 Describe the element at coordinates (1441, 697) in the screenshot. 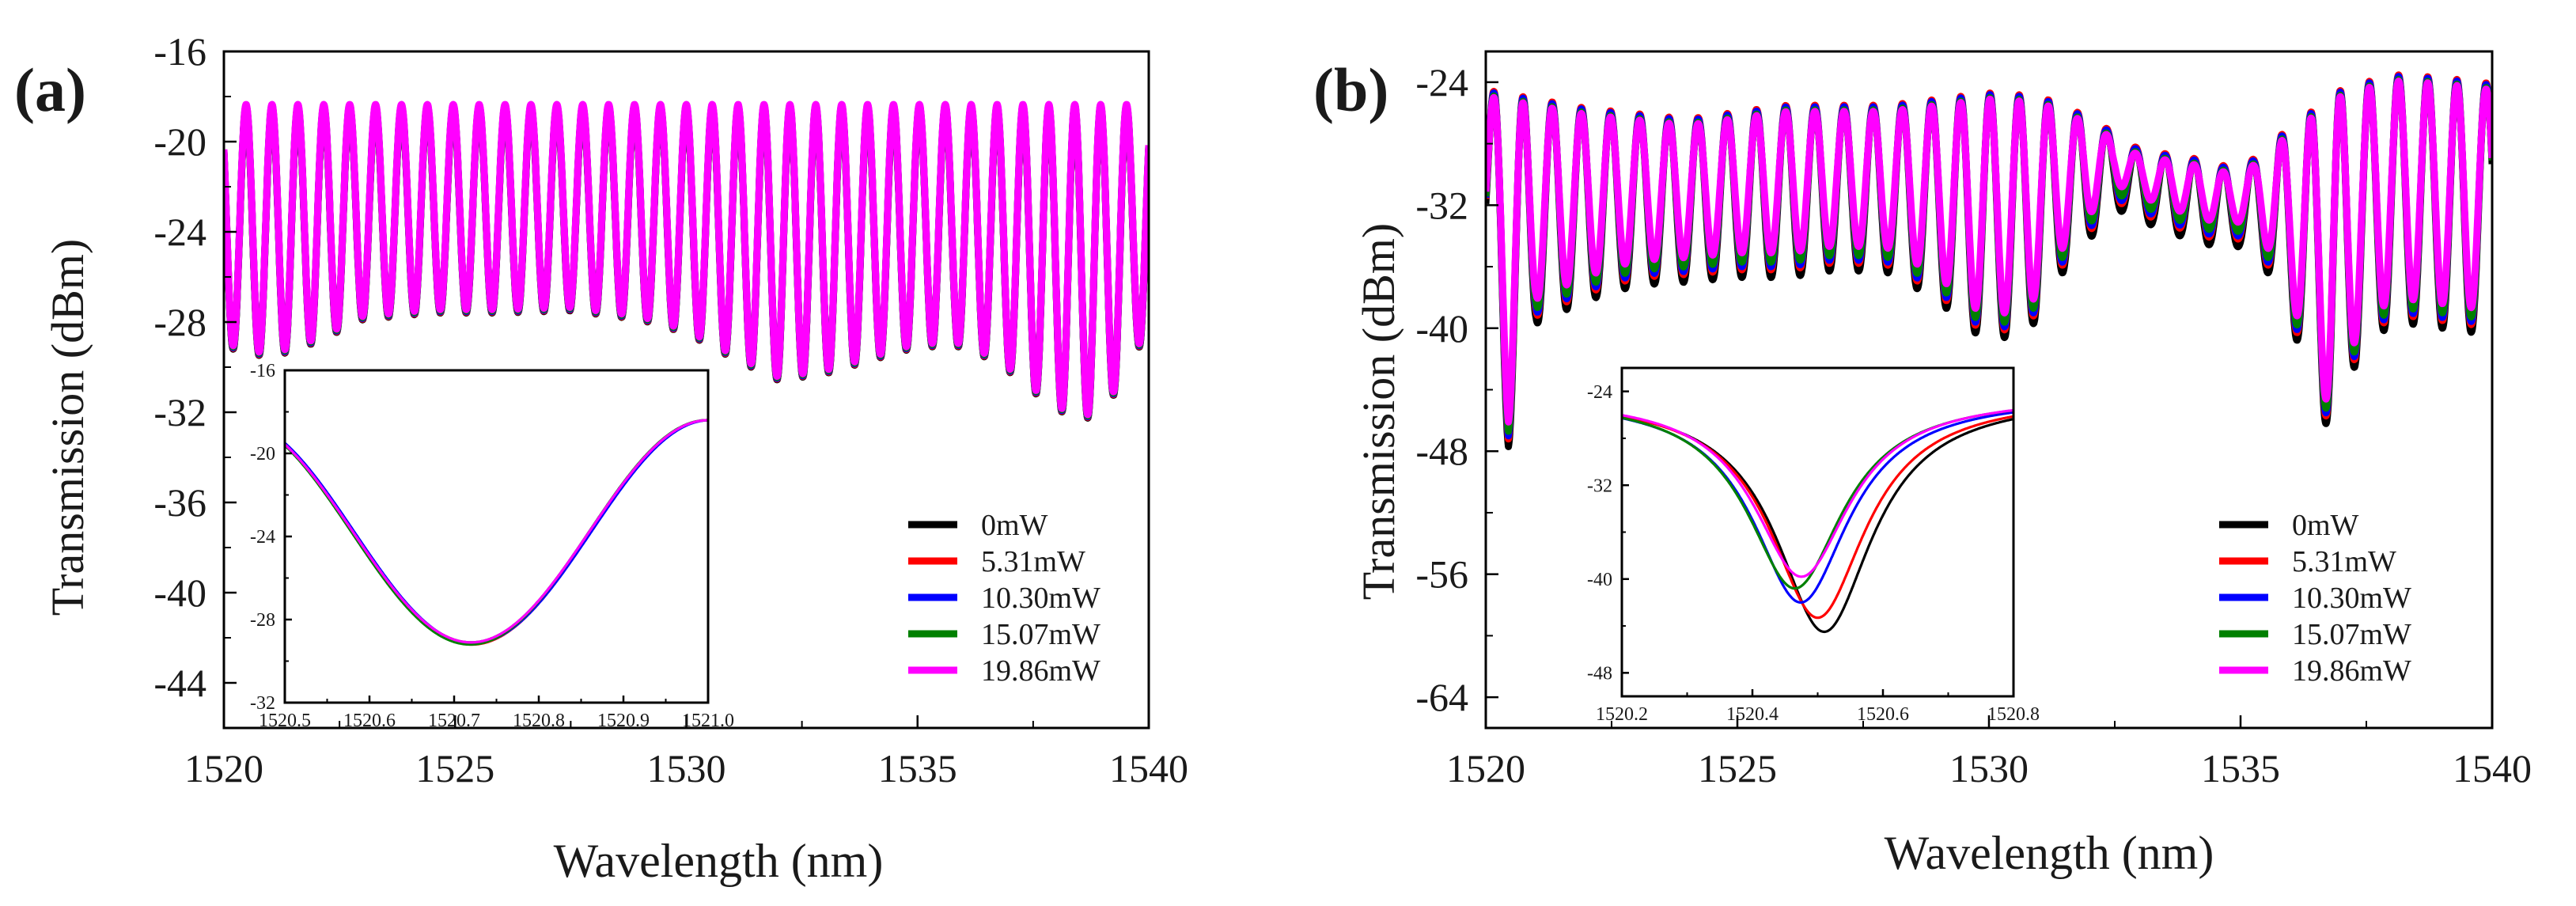

I see `y-tick-label: -64` at that location.